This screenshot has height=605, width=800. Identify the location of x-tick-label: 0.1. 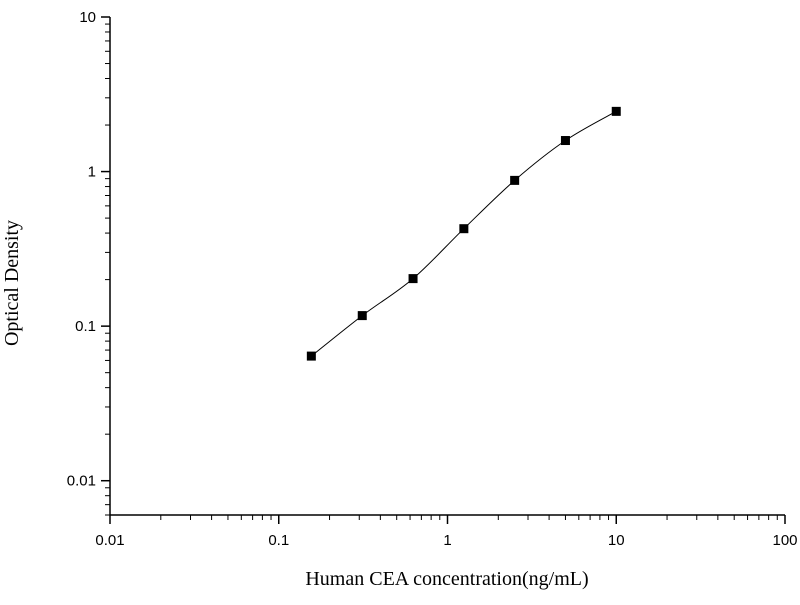
(278, 540).